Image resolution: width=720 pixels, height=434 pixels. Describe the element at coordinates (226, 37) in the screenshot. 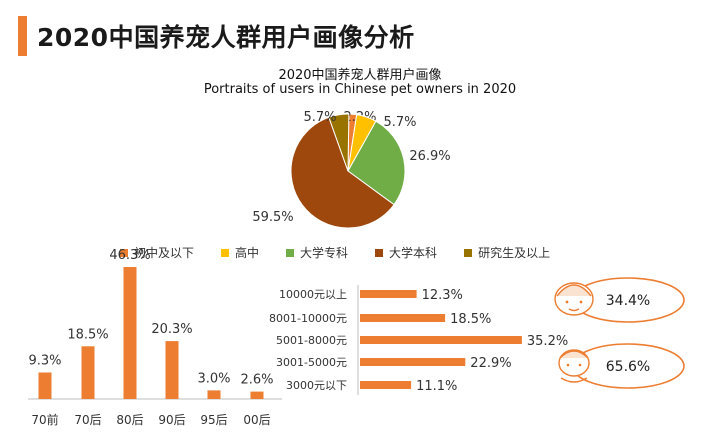

I see `page-title: 2020中国养宠人群用户画像分析` at that location.